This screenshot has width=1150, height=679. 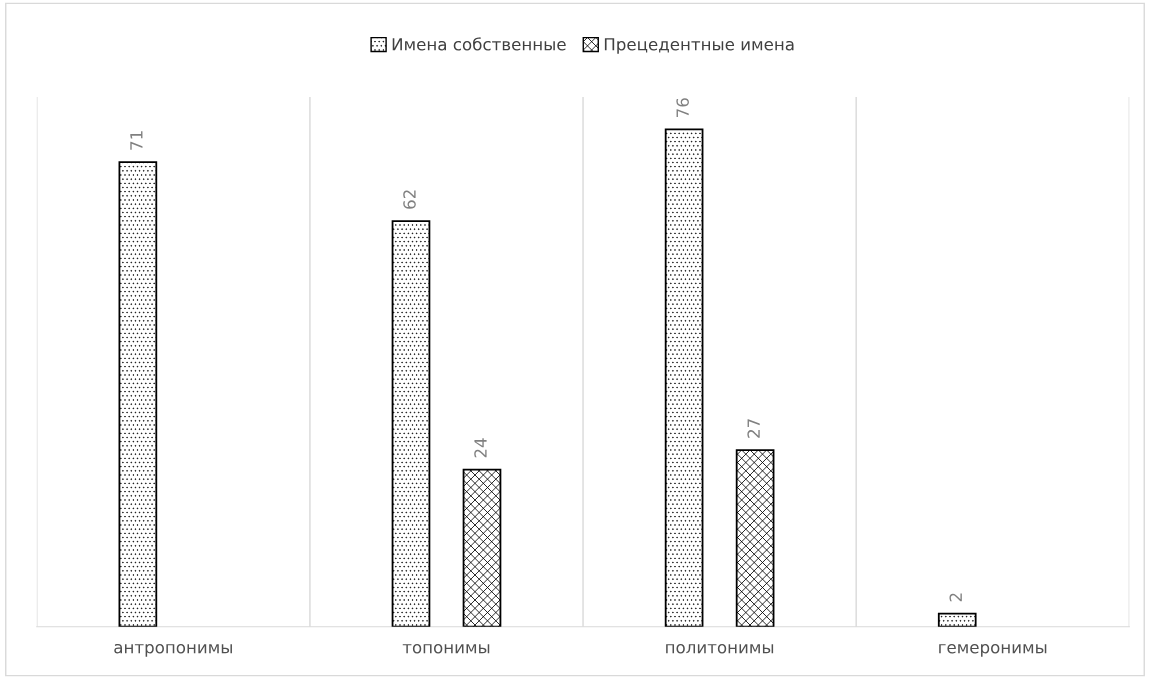 I want to click on data-label: 76, so click(x=682, y=107).